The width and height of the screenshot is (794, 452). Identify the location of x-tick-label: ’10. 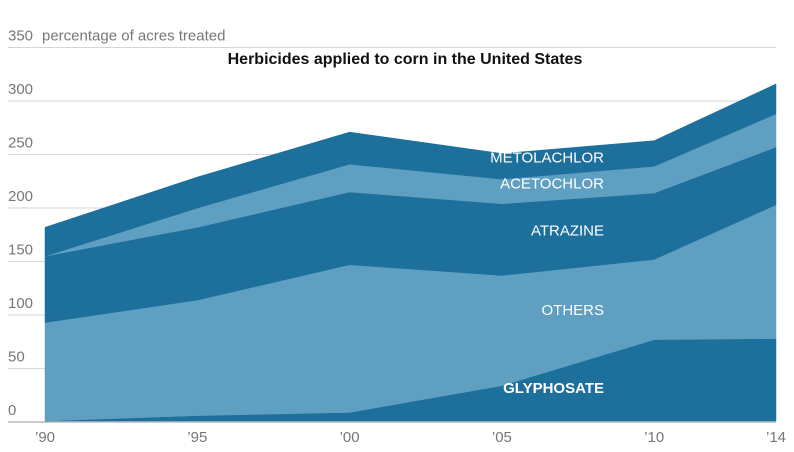
(654, 437).